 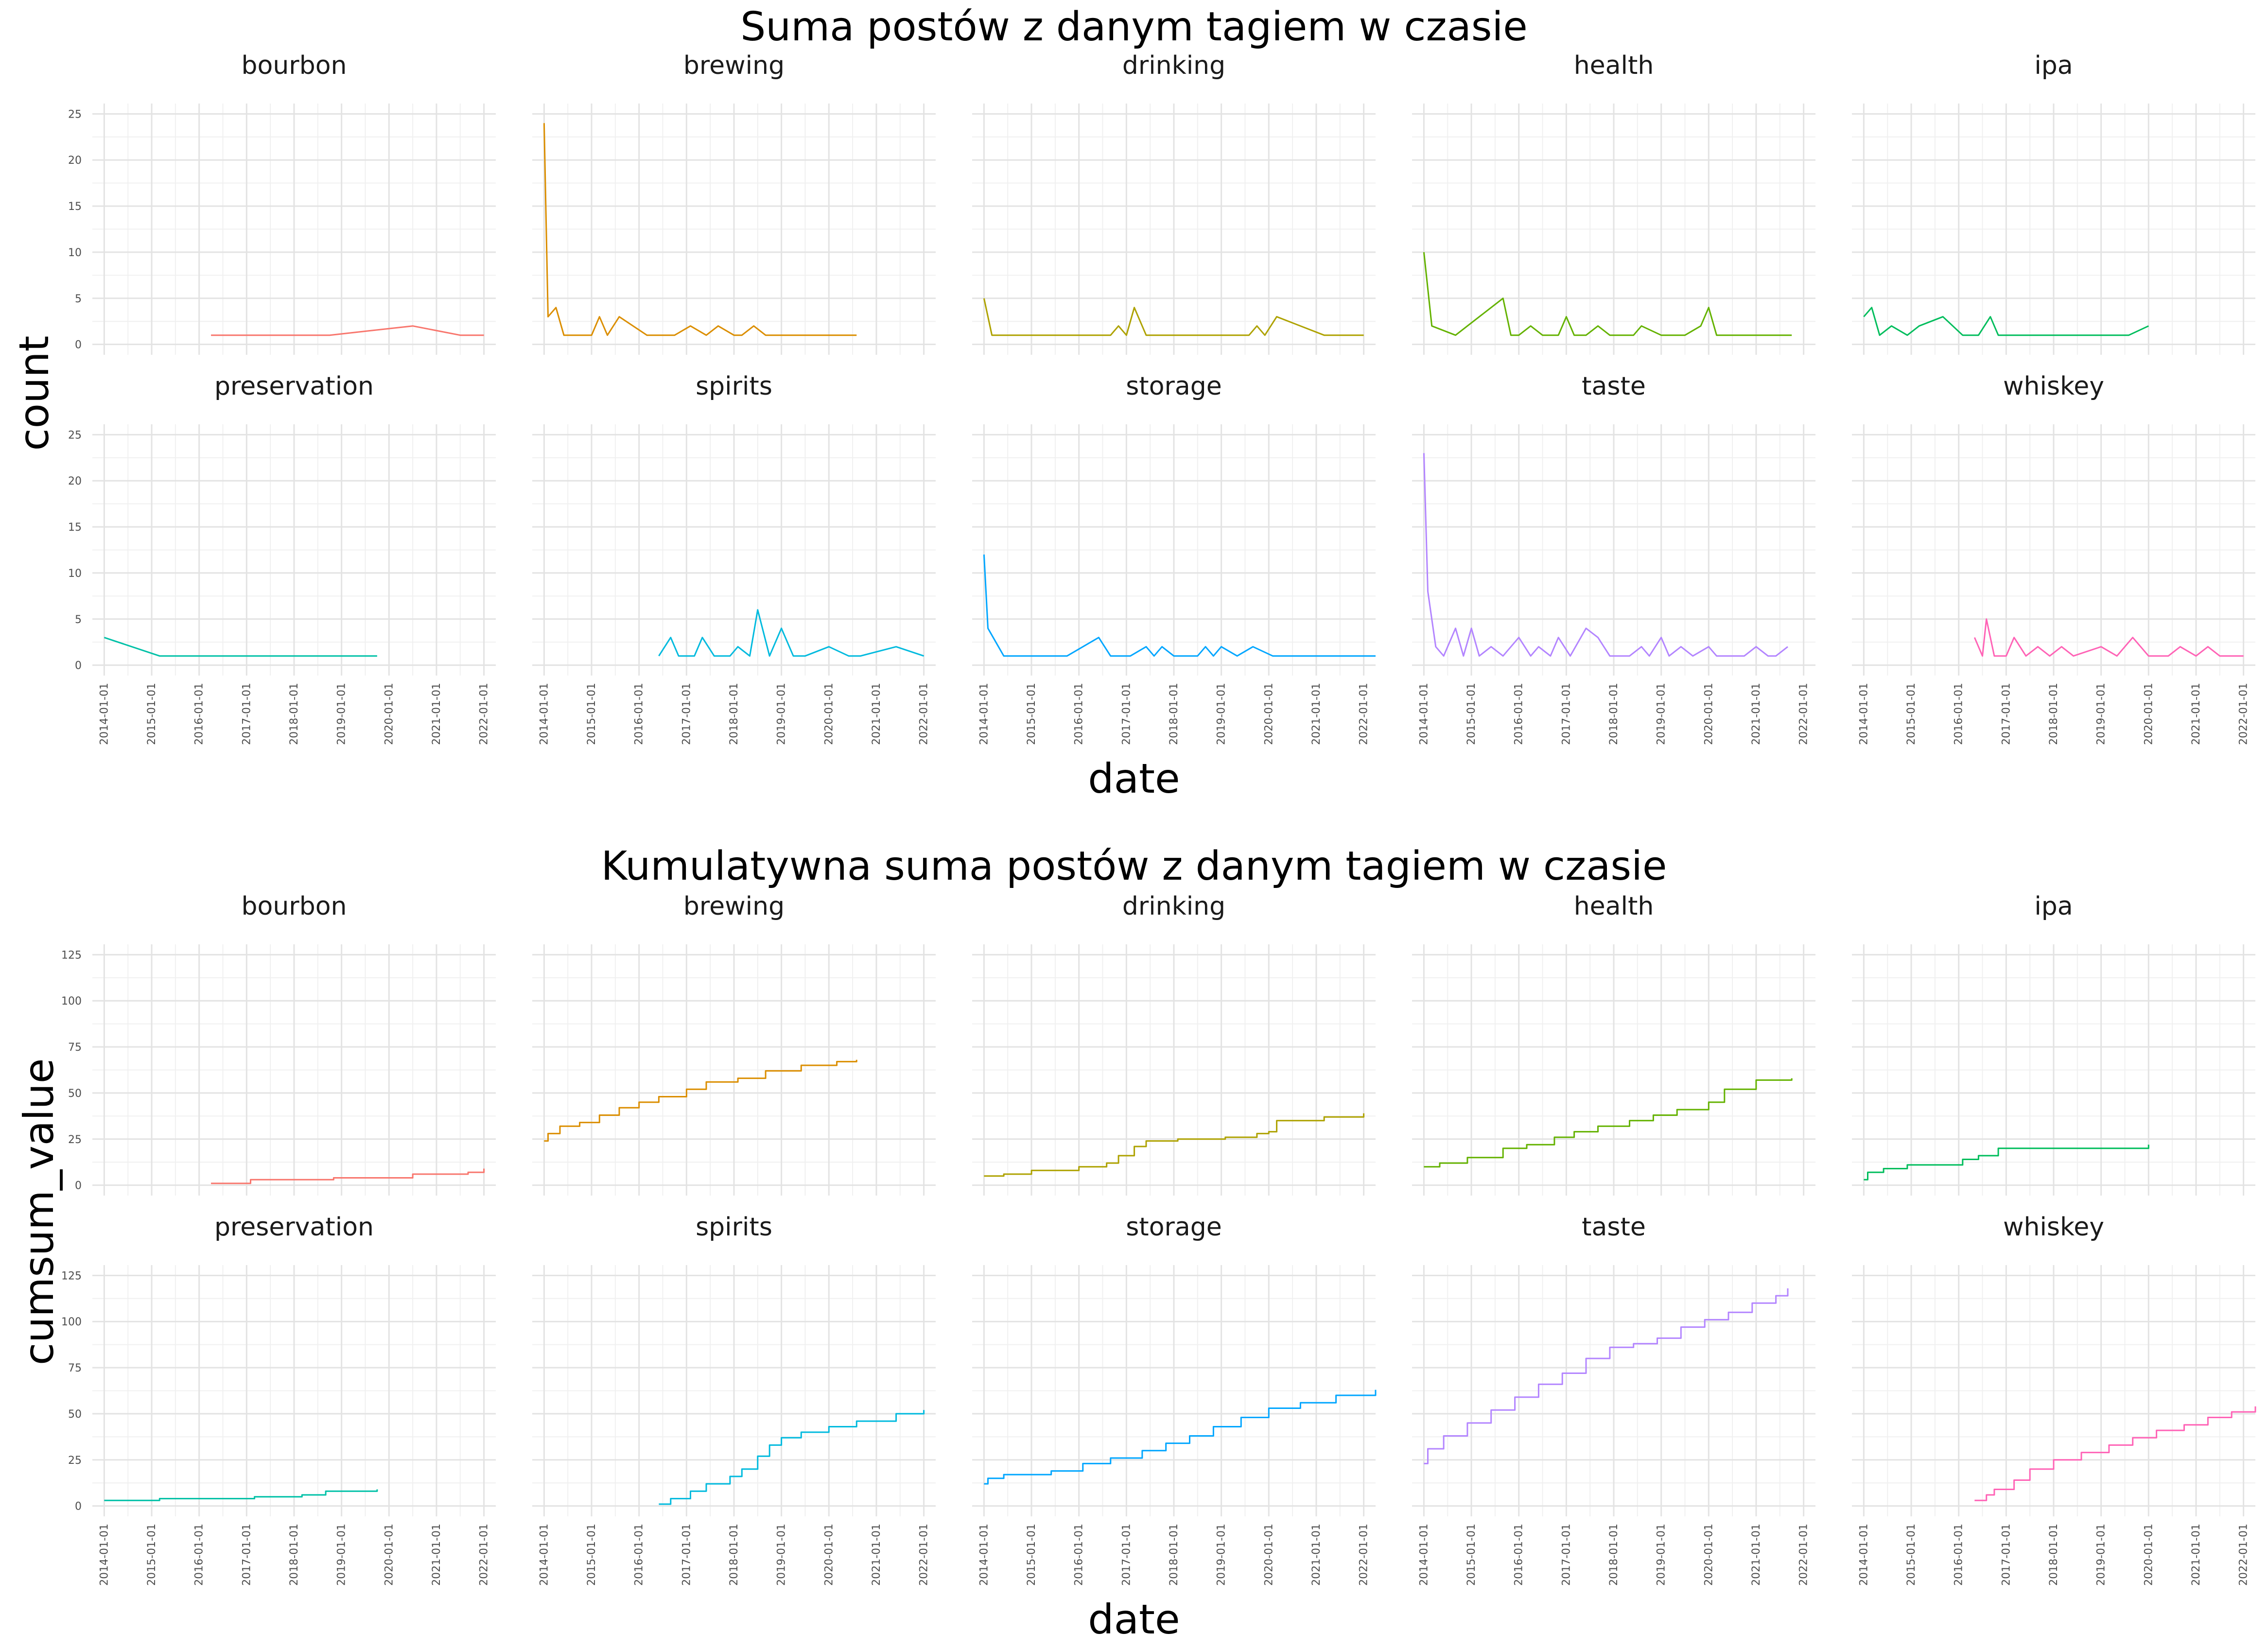 What do you see at coordinates (75, 1368) in the screenshot?
I see `y-tick-label: 75` at bounding box center [75, 1368].